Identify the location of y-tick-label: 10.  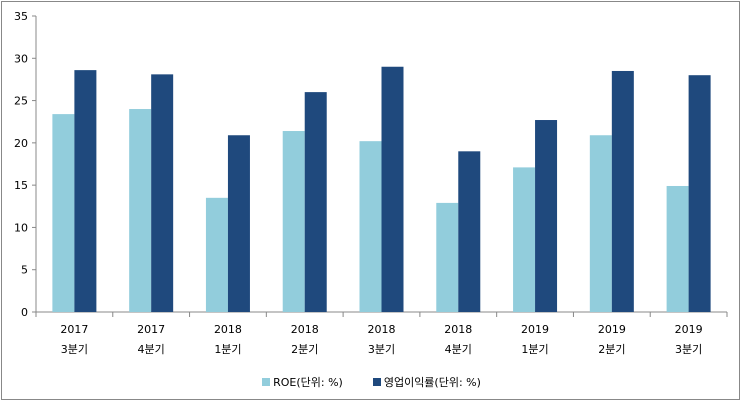
(21, 227).